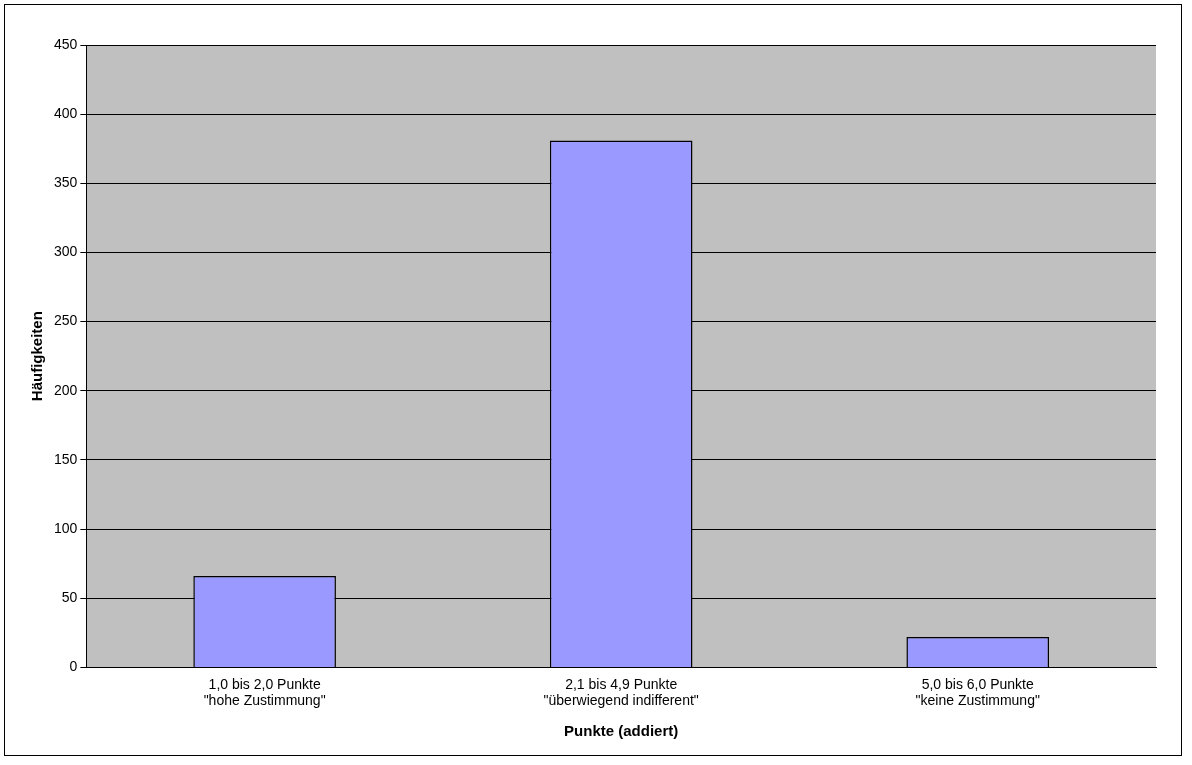 This screenshot has width=1192, height=765. I want to click on y-tick-label: 100, so click(66, 527).